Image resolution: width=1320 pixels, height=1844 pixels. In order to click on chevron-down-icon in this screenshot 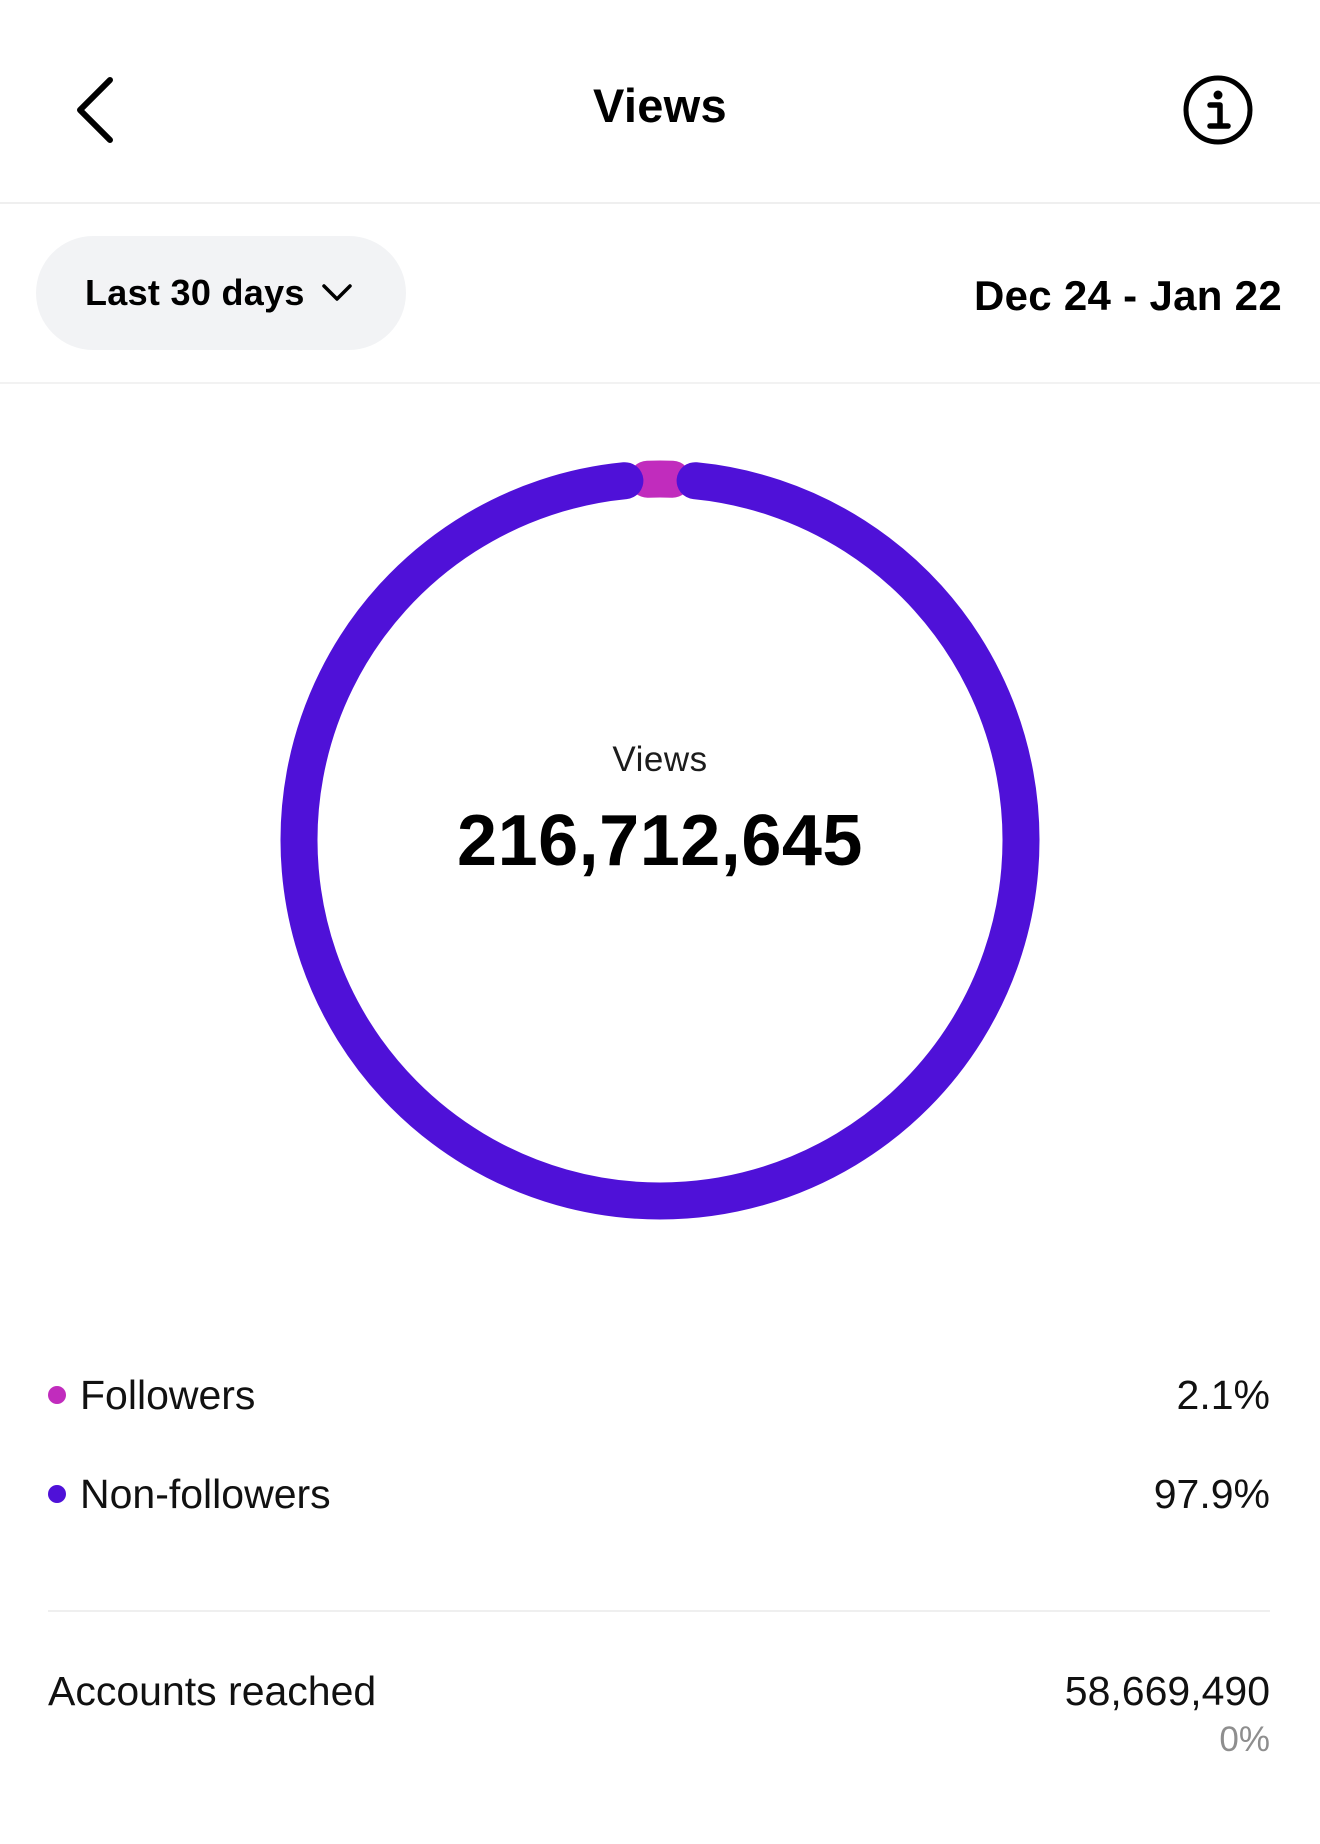, I will do `click(336, 292)`.